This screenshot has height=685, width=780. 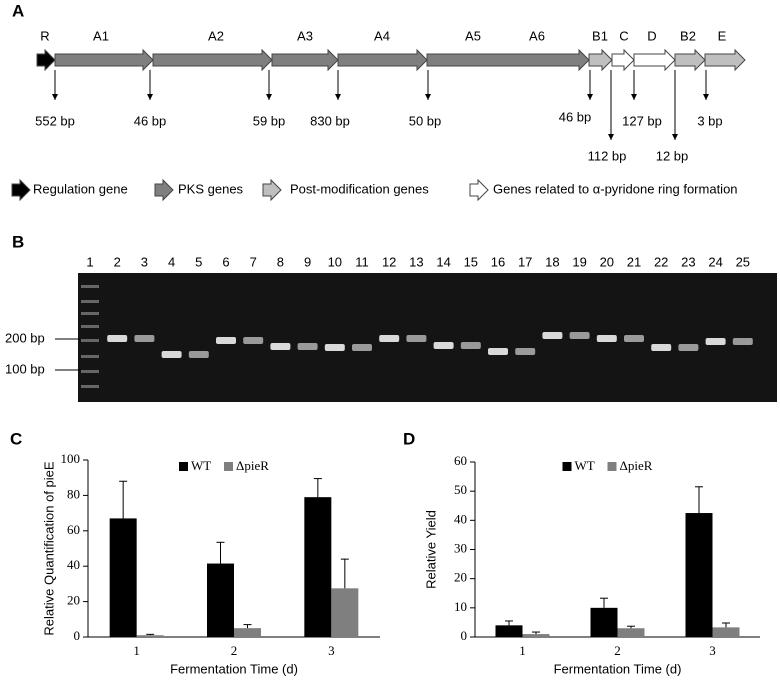 I want to click on intergenic-label: 59 bp, so click(x=269, y=120).